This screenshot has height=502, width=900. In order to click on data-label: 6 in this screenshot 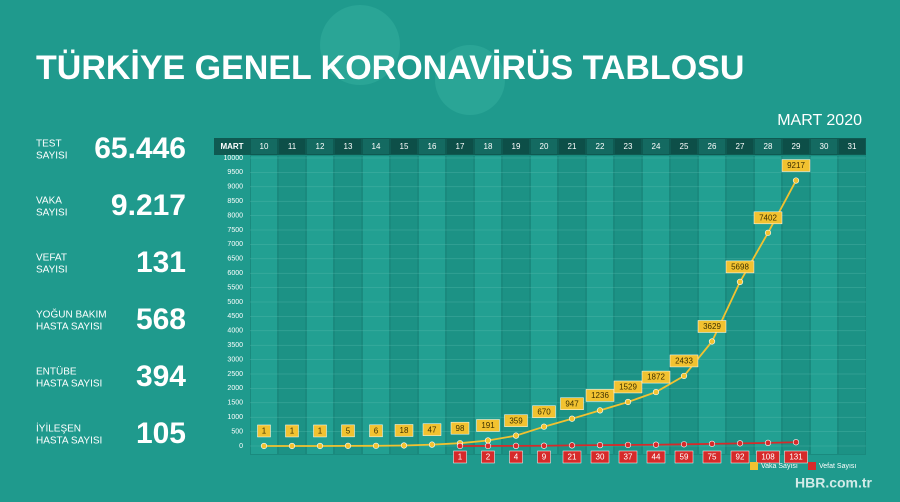, I will do `click(376, 430)`.